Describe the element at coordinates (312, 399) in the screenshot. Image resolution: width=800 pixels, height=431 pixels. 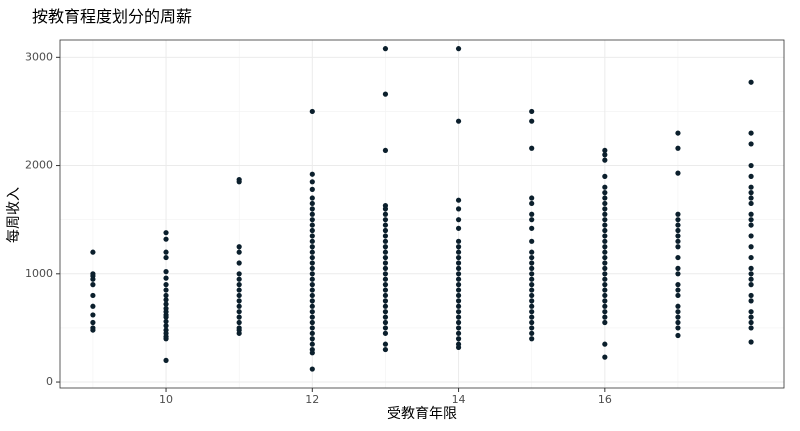
I see `x-tick-label: 12` at that location.